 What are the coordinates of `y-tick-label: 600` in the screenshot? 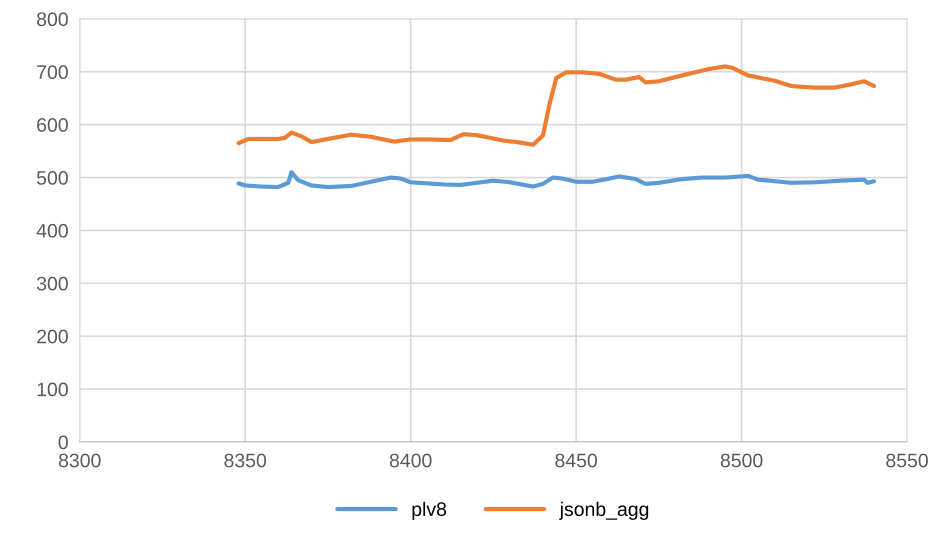 It's located at (52, 125).